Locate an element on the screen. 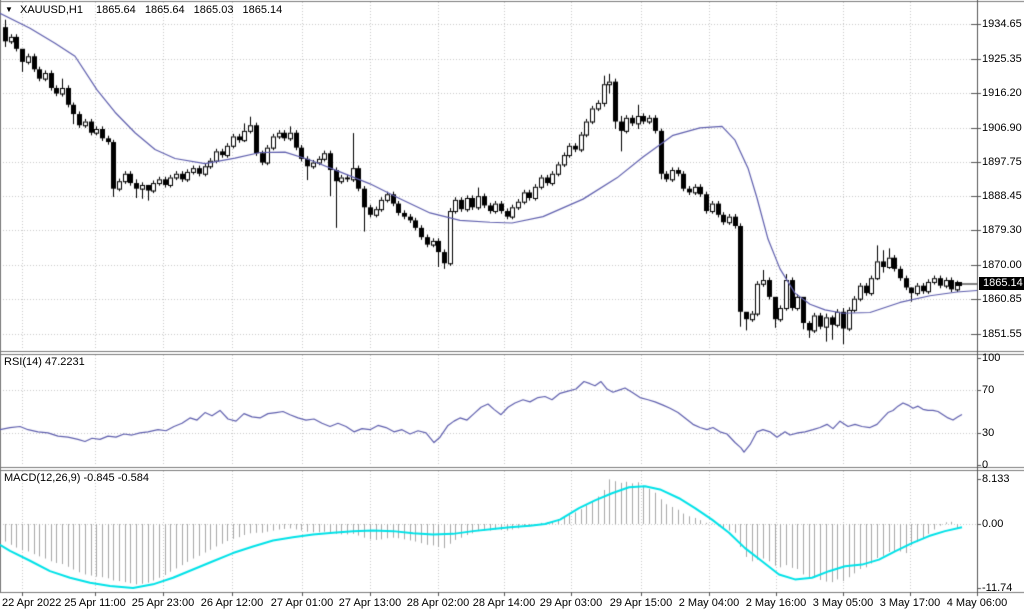  time-axis-label: 3 May 17:00 is located at coordinates (910, 603).